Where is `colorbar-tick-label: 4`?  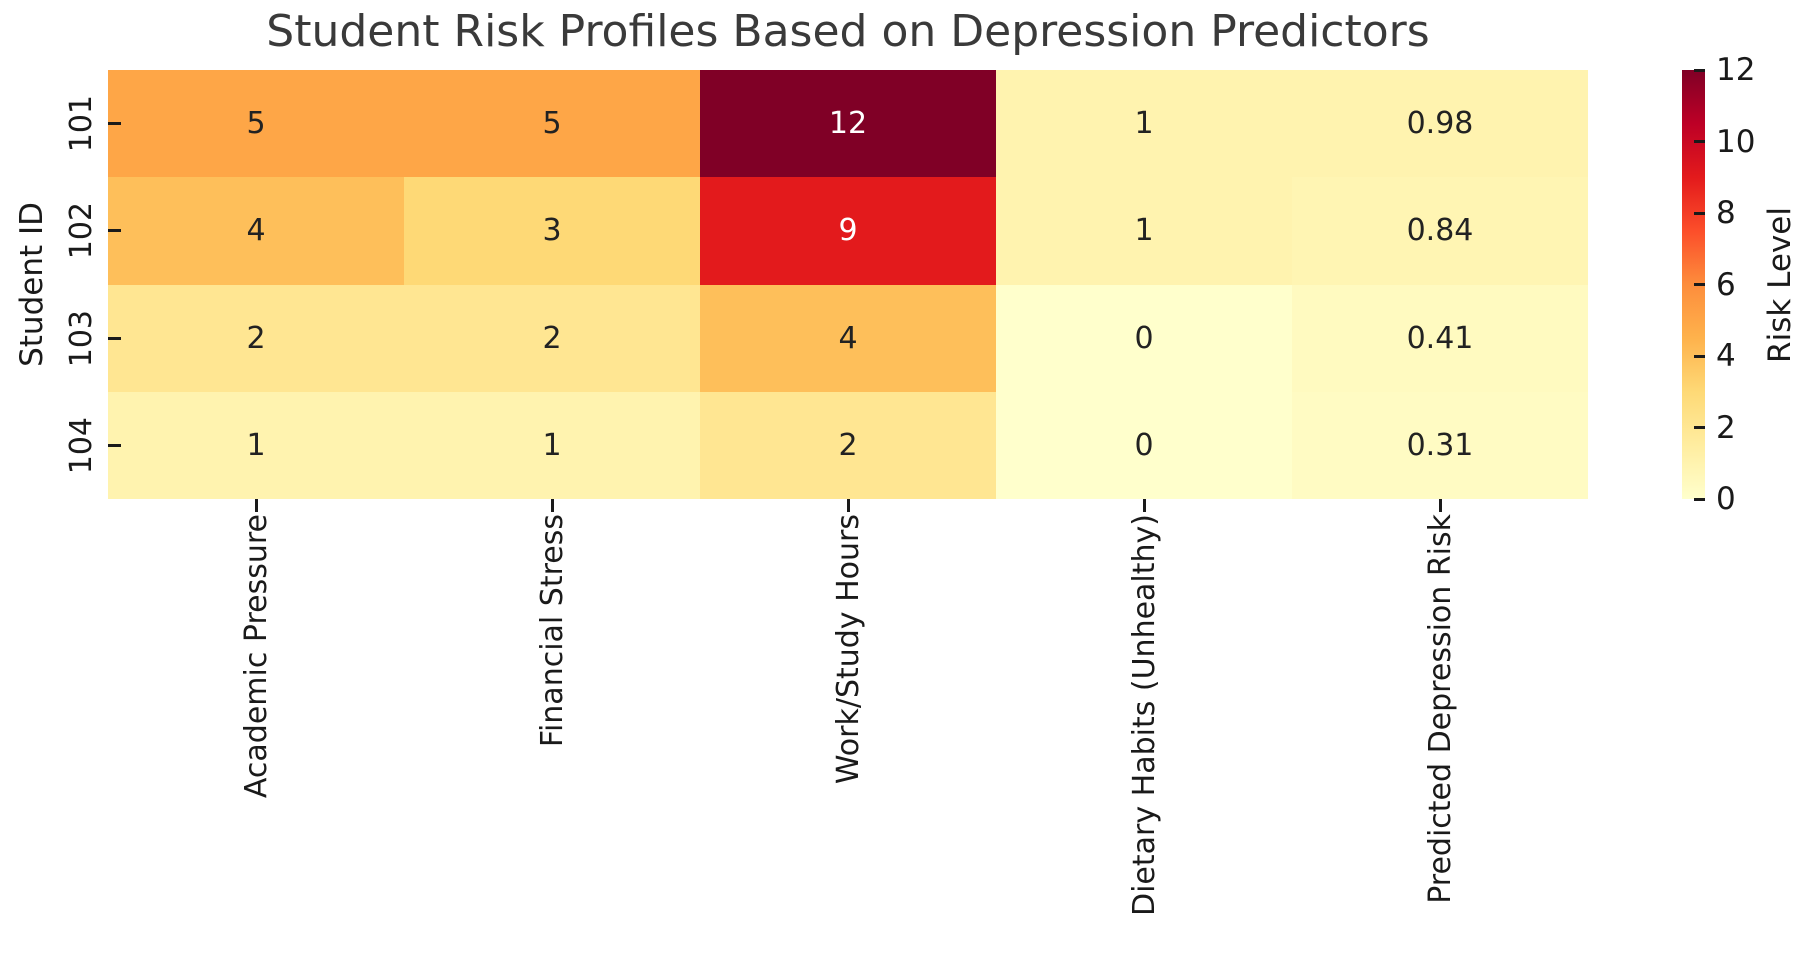 colorbar-tick-label: 4 is located at coordinates (1726, 356).